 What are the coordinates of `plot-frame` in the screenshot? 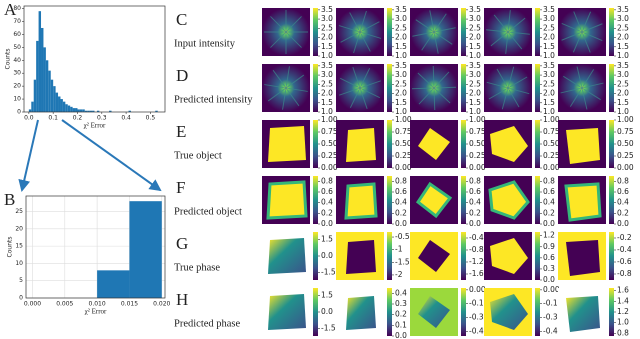 It's located at (95, 247).